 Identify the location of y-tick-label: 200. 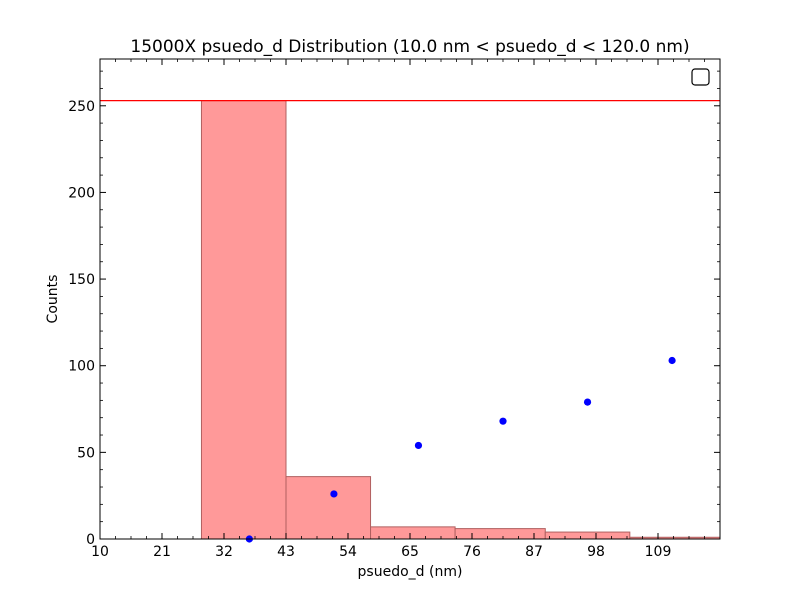
(81, 193).